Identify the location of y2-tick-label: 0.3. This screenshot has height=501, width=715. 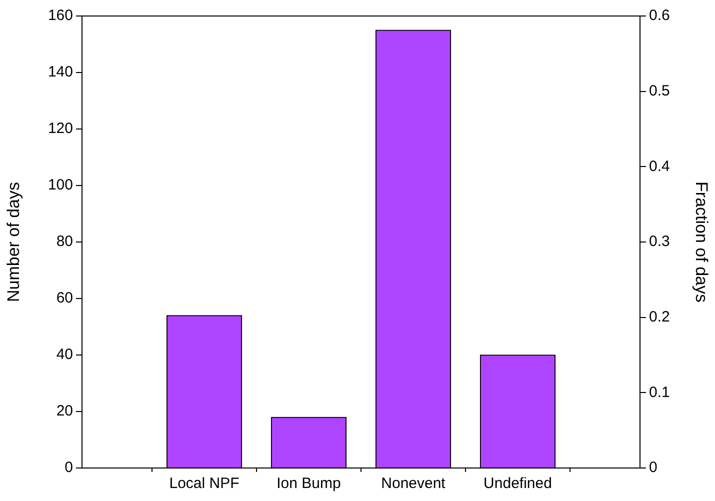
(659, 241).